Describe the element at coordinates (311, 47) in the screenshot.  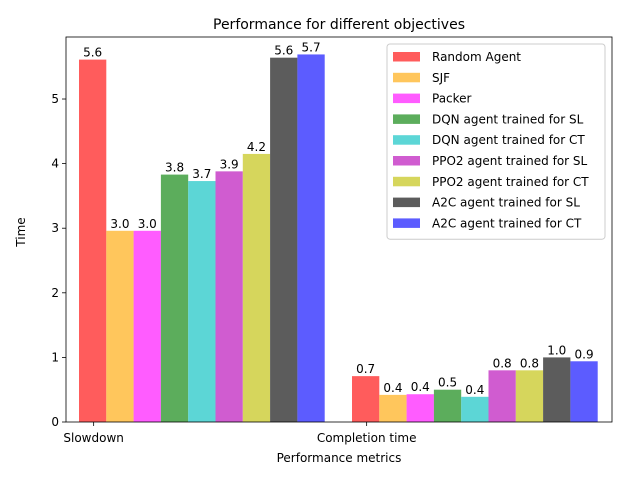
I see `bar-value-label: 5.7` at that location.